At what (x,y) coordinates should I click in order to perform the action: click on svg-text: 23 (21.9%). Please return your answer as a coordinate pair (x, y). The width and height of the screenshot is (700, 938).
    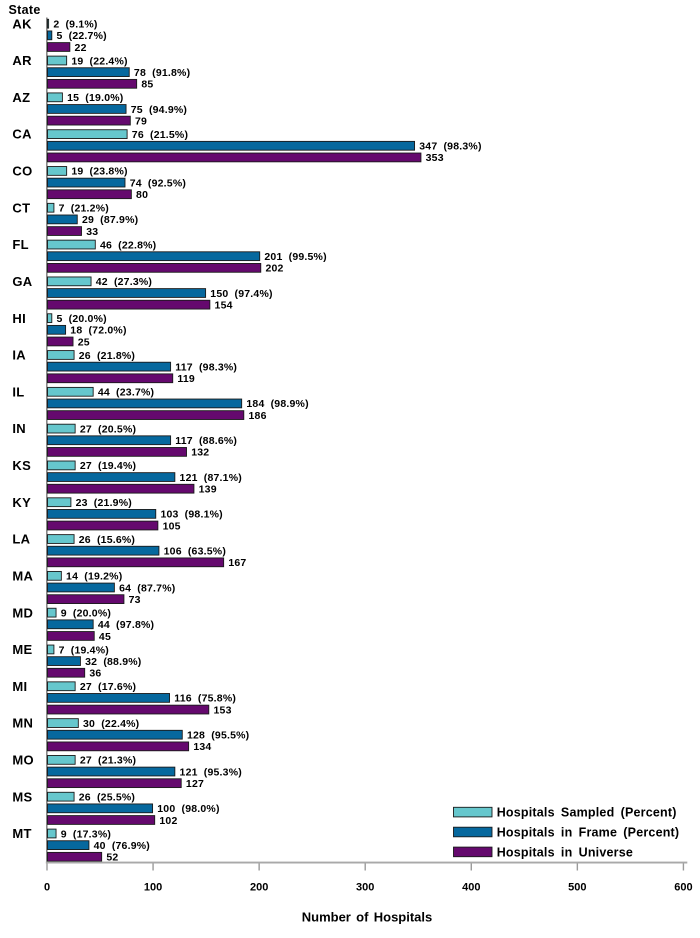
    Looking at the image, I should click on (104, 503).